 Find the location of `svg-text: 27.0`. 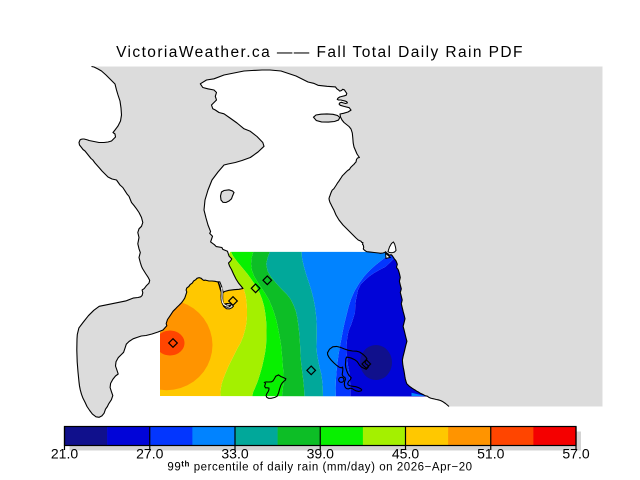

svg-text: 27.0 is located at coordinates (149, 454).